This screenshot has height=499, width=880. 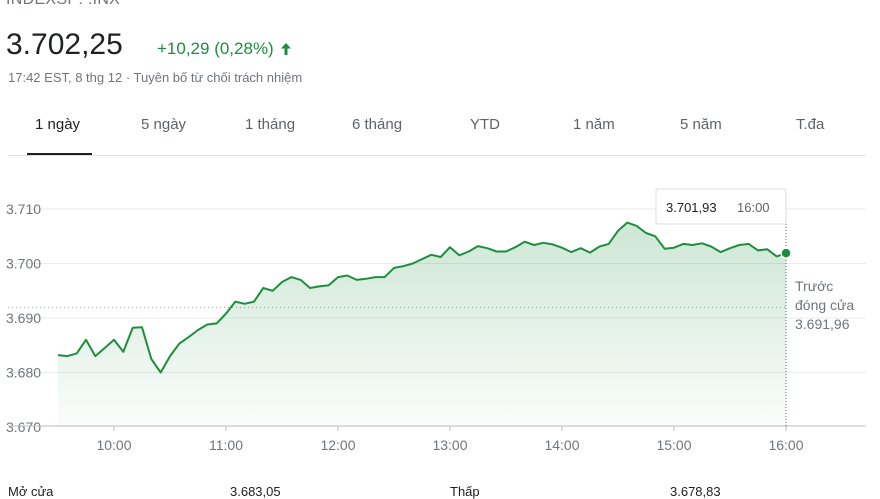 I want to click on active-tab-indicator, so click(x=59, y=154).